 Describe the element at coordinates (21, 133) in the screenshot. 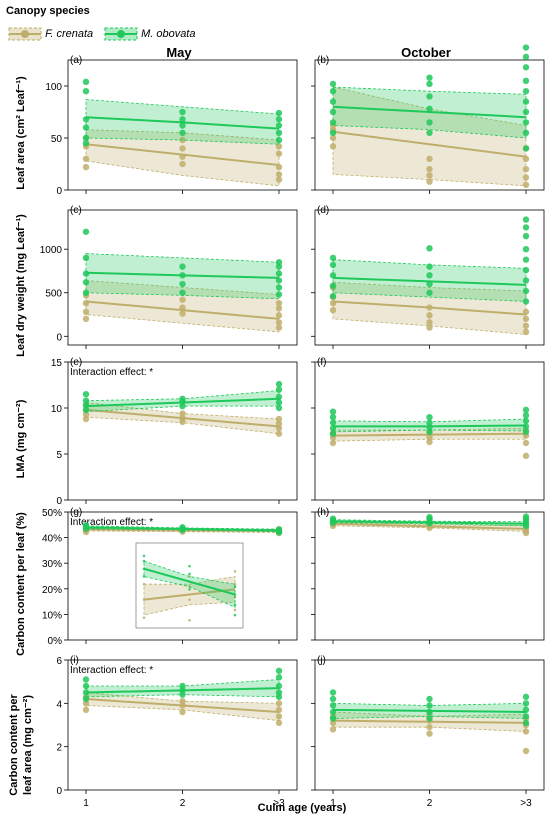

I see `y-axis-label-a: Leaf area (cm² Leaf⁻¹)` at that location.